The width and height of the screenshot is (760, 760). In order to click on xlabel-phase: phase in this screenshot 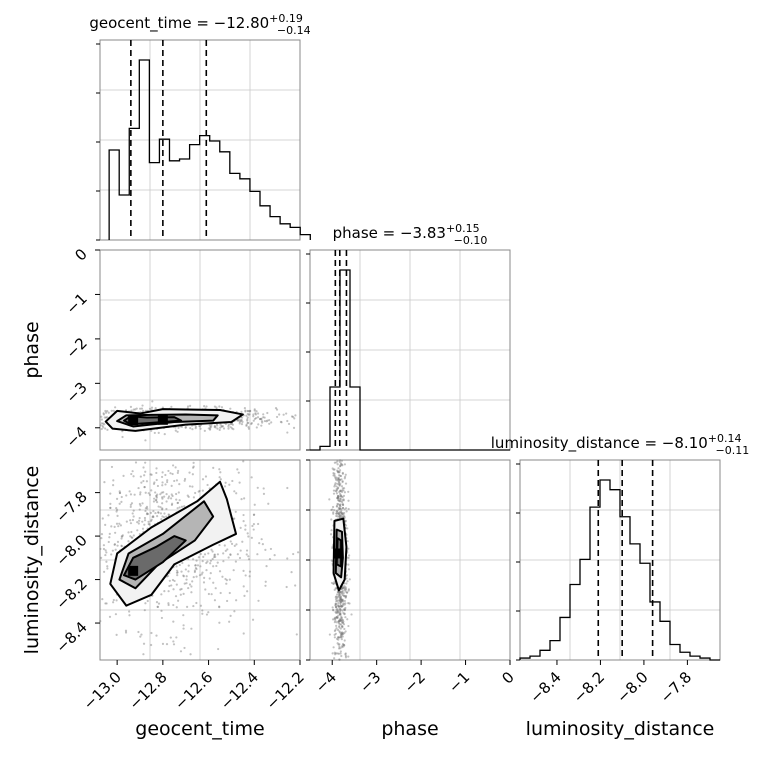, I will do `click(409, 729)`.